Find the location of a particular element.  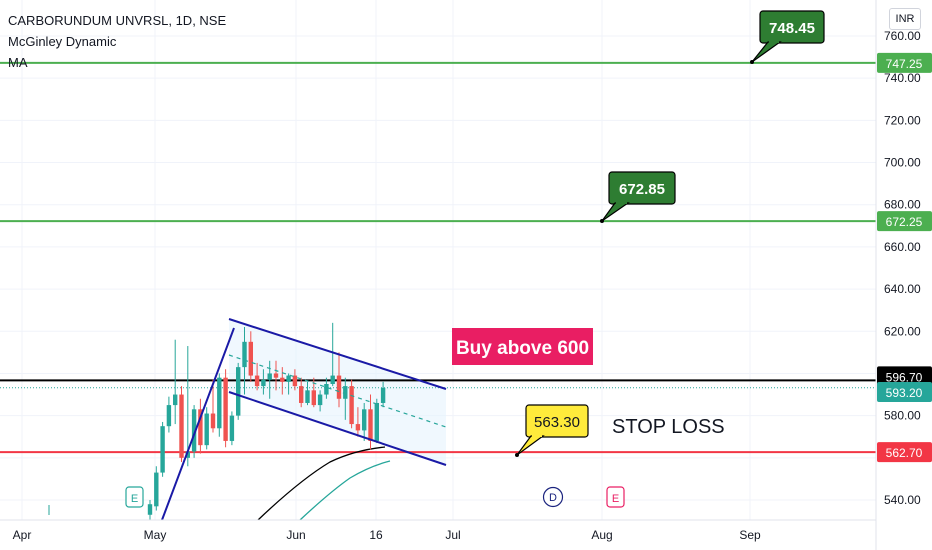

price-tag-resistance: 596.70 is located at coordinates (904, 377).